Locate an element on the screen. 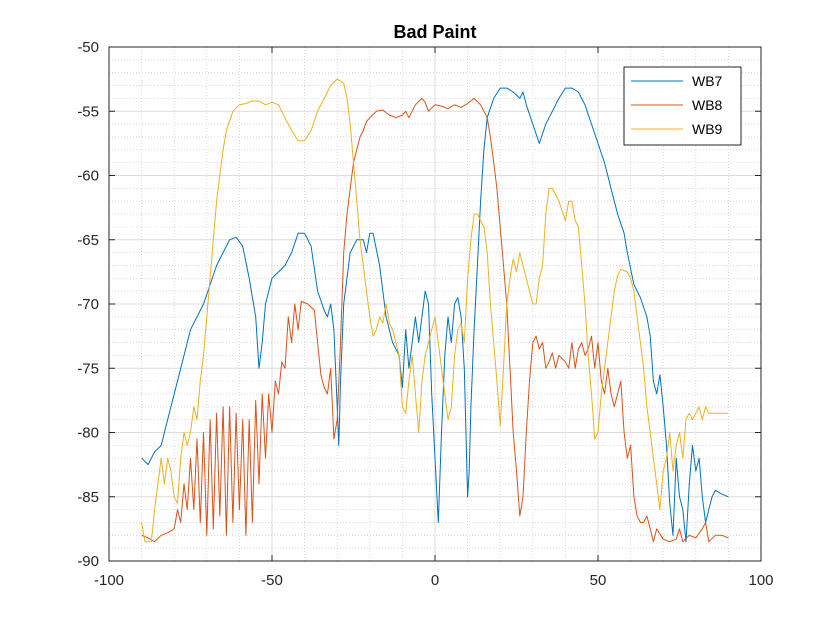 This screenshot has width=840, height=630. y-tick-label: -90 is located at coordinates (88, 561).